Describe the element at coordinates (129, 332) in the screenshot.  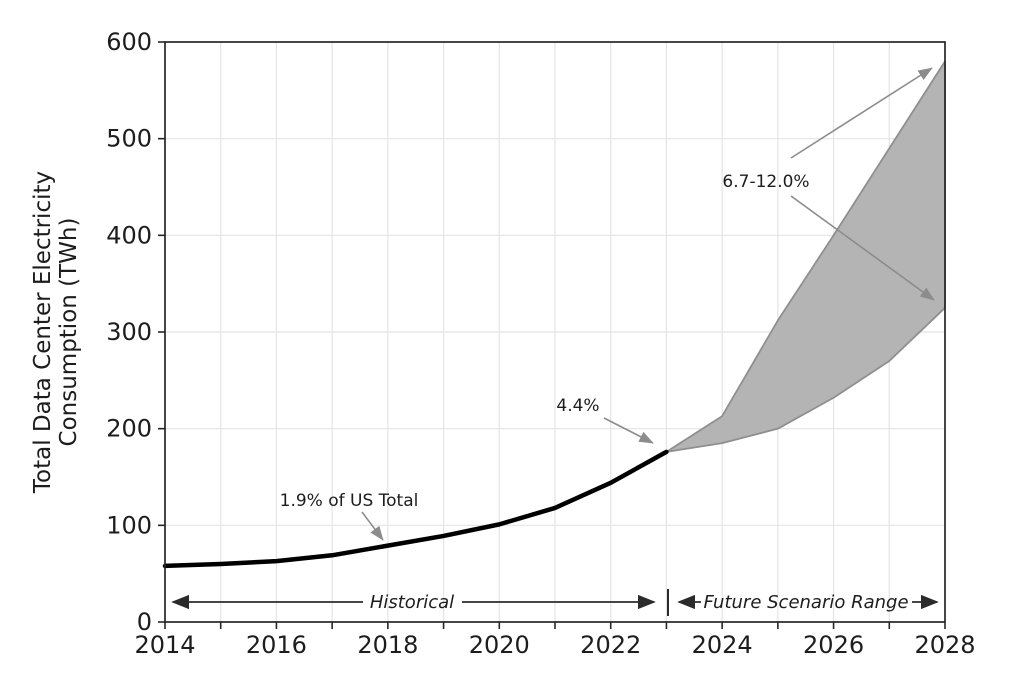
I see `y-tick-label: 300` at that location.